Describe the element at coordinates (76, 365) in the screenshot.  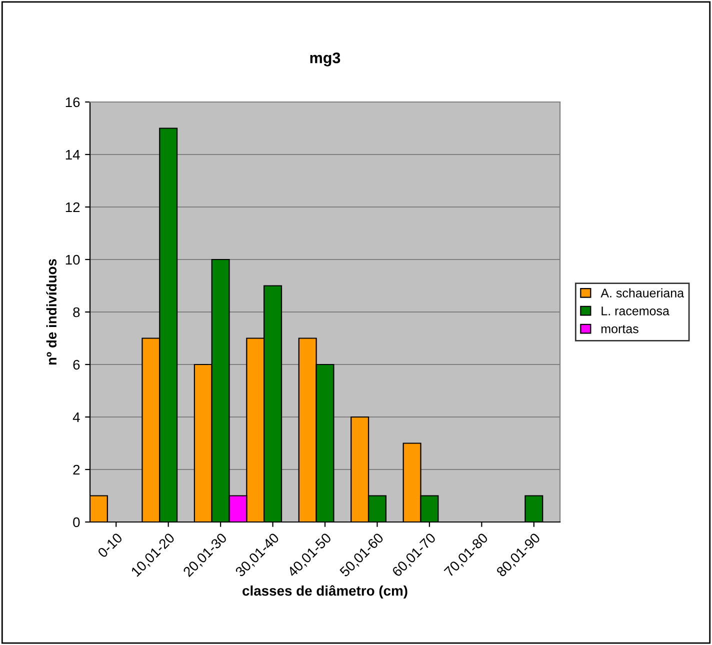
I see `y-tick-label: 6` at that location.